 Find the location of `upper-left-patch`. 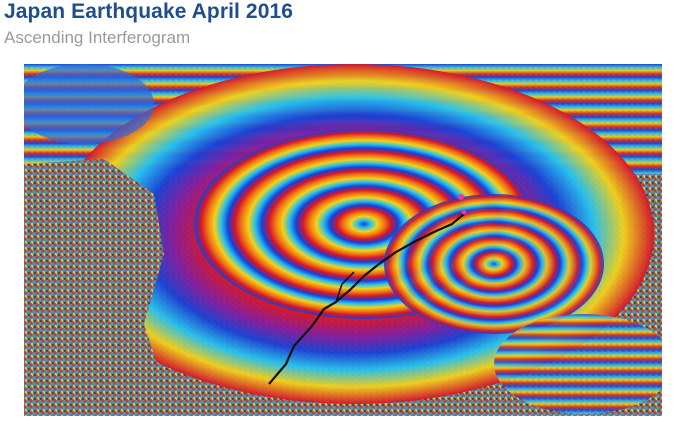

upper-left-patch is located at coordinates (89, 104).